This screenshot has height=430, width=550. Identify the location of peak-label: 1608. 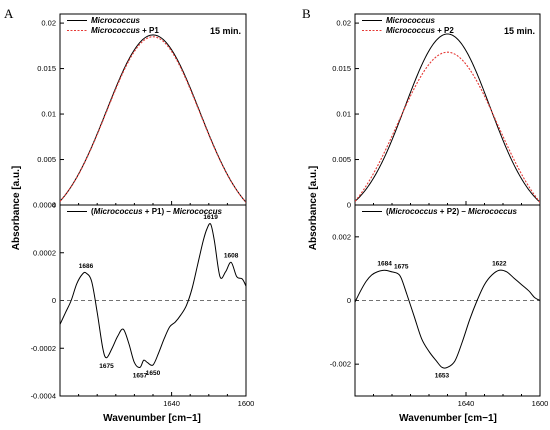
(231, 255).